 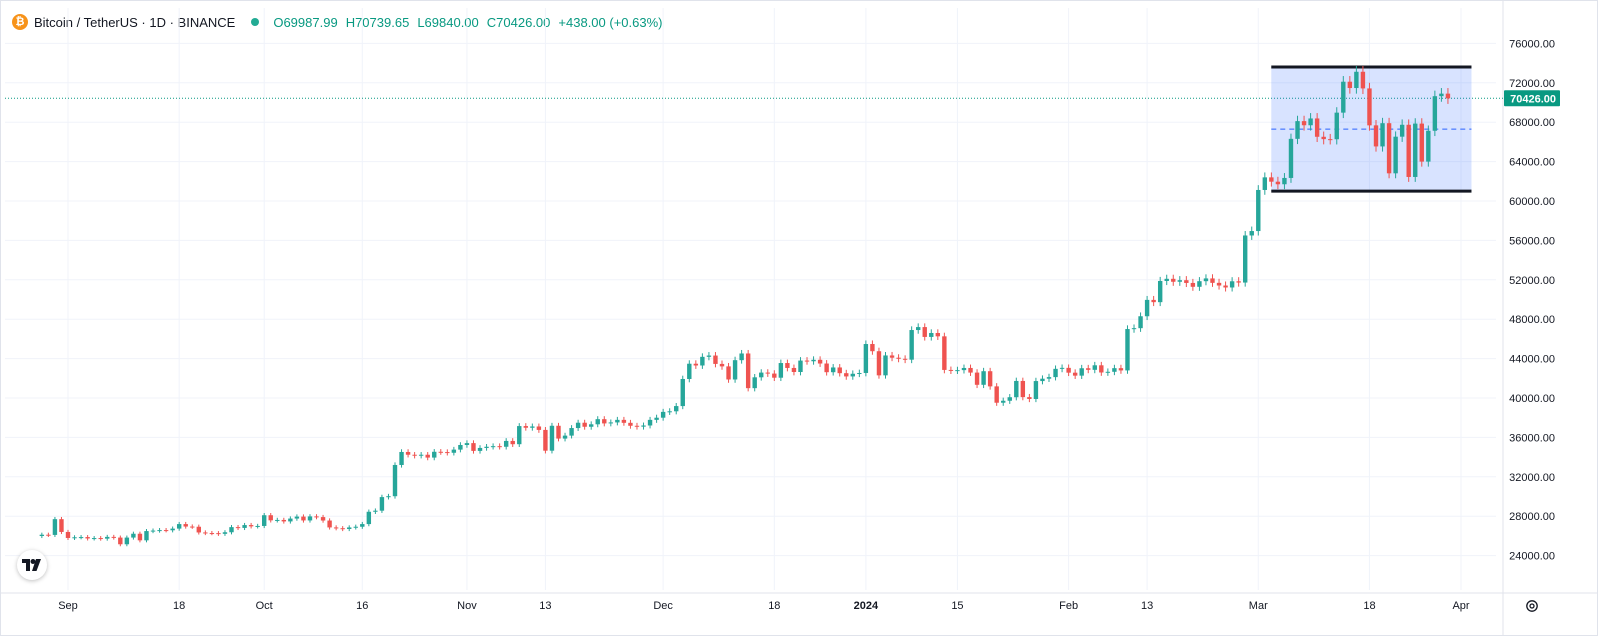 I want to click on ohlc-low: L69840.00, so click(x=447, y=22).